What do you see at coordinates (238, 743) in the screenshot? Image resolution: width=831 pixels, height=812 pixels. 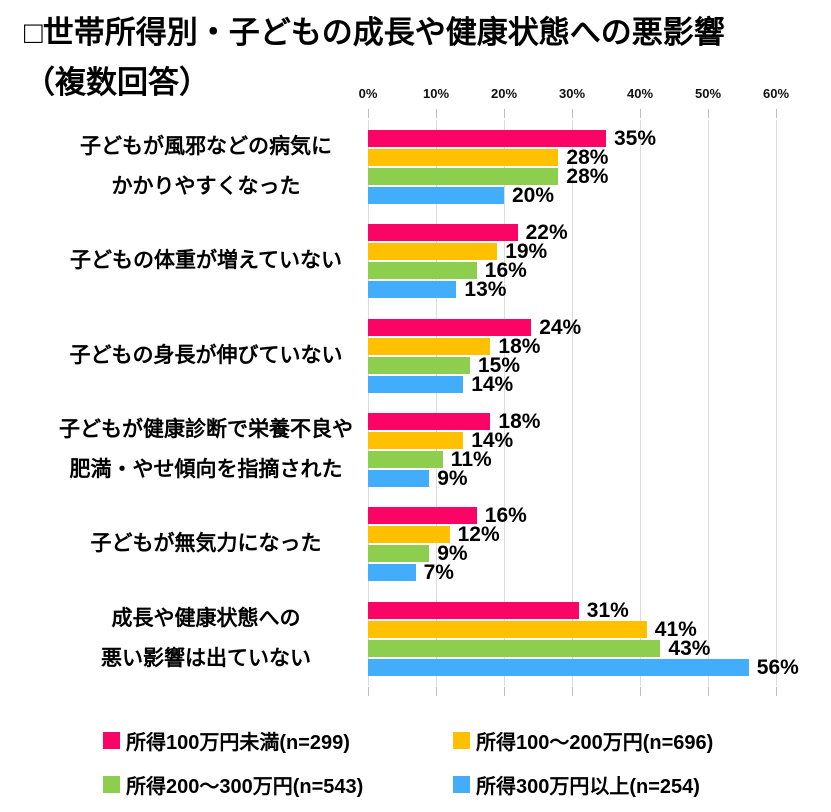 I see `legend-label: 所得100万円未満(n=299)` at bounding box center [238, 743].